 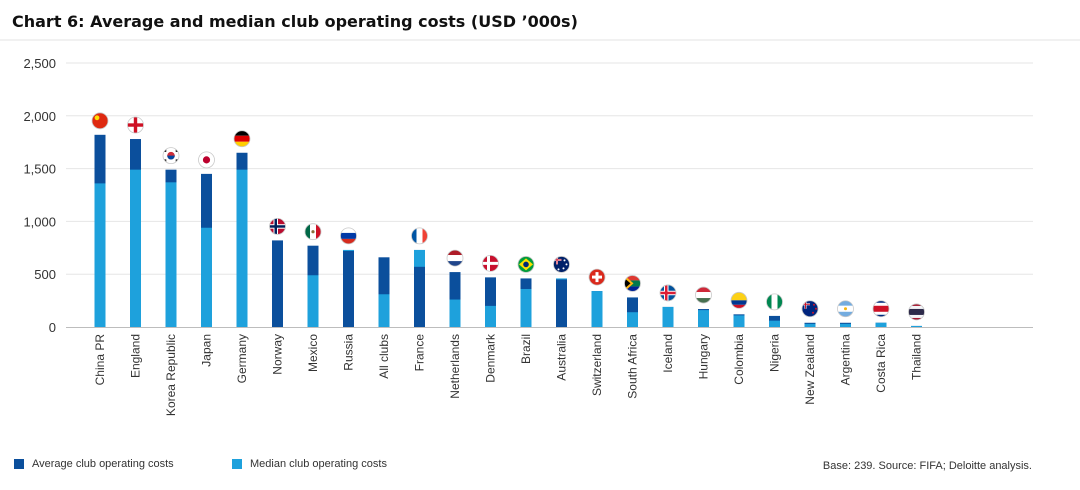 I want to click on x-tick-label: France, so click(x=420, y=353).